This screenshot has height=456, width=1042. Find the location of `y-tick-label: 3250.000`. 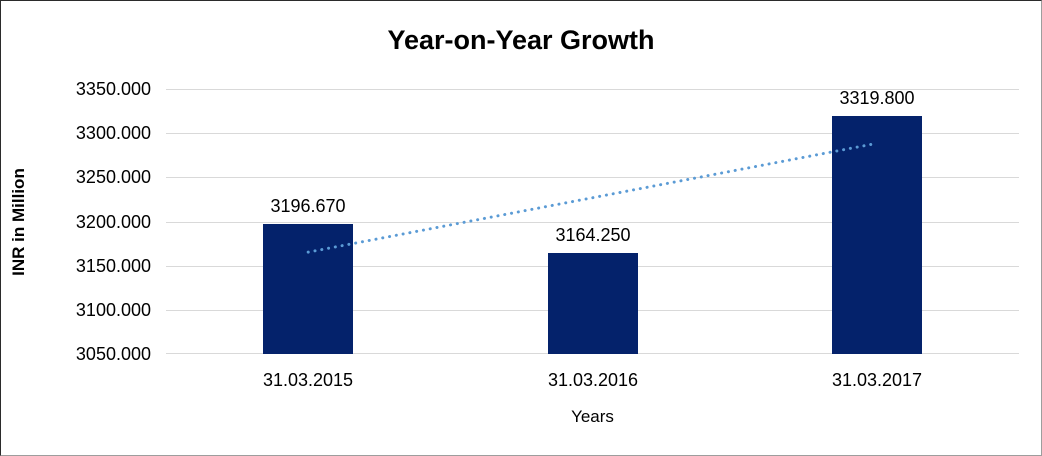

y-tick-label: 3250.000 is located at coordinates (113, 177).